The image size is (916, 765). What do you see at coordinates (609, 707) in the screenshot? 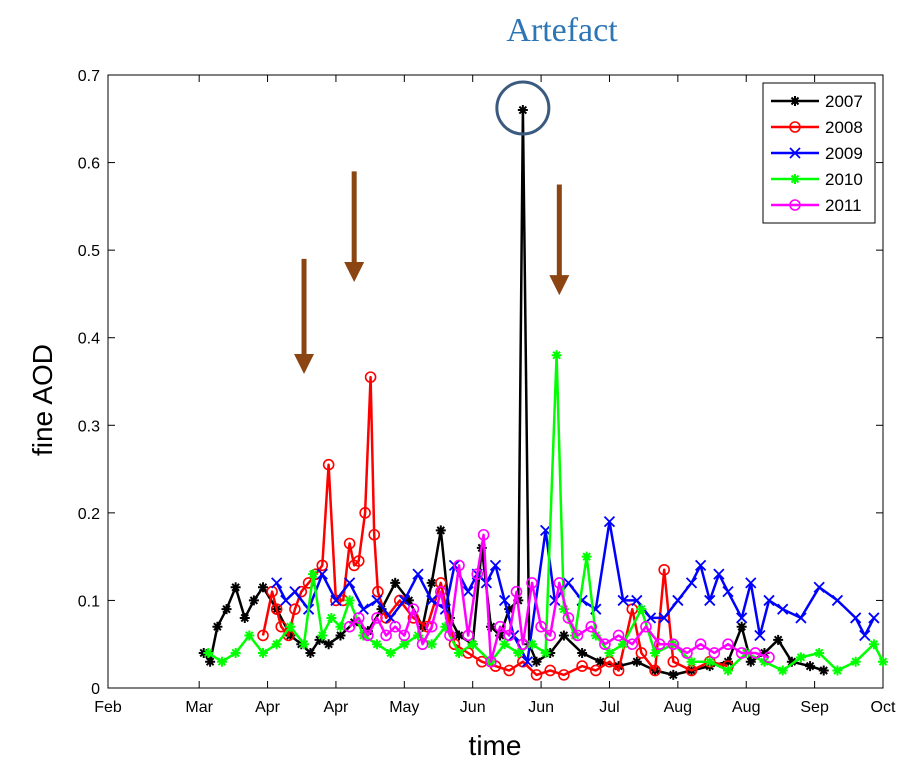
I see `x-tick-label: Jul` at bounding box center [609, 707].